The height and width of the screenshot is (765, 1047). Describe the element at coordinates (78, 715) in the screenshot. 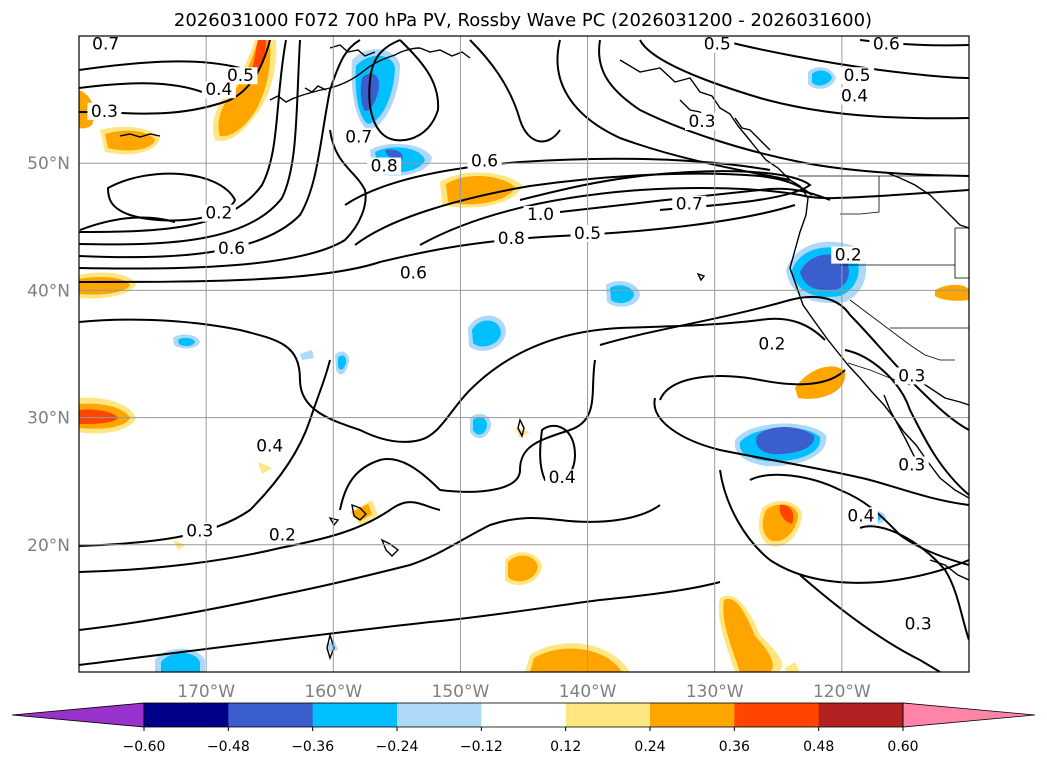

I see `colorbar-extend-low` at that location.